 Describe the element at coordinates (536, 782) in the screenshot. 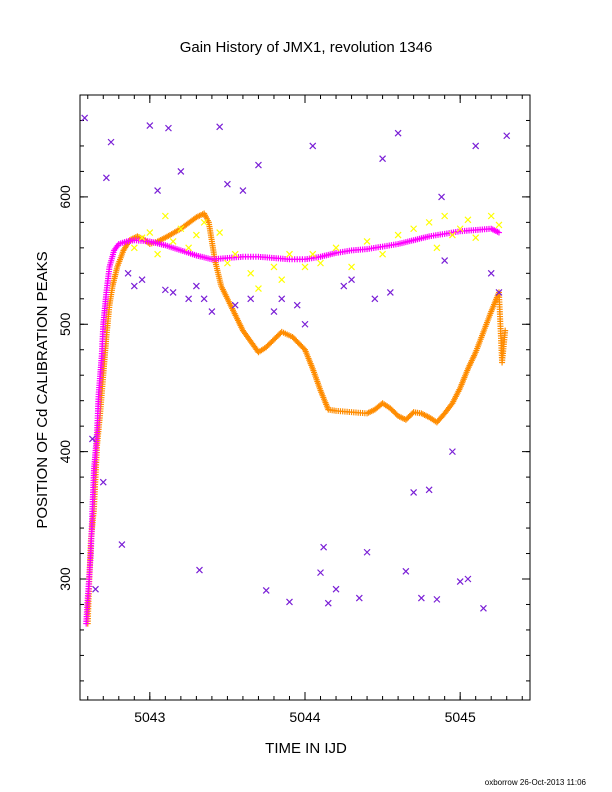

I see `footer-credit: oxborrow 26-Oct-2013 11:06` at that location.